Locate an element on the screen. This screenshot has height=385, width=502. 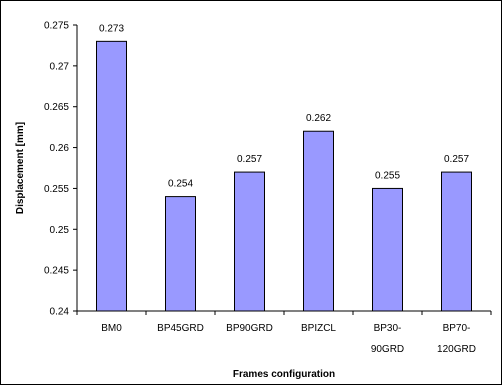
x-tick-label: BP30-90GRD is located at coordinates (387, 339).